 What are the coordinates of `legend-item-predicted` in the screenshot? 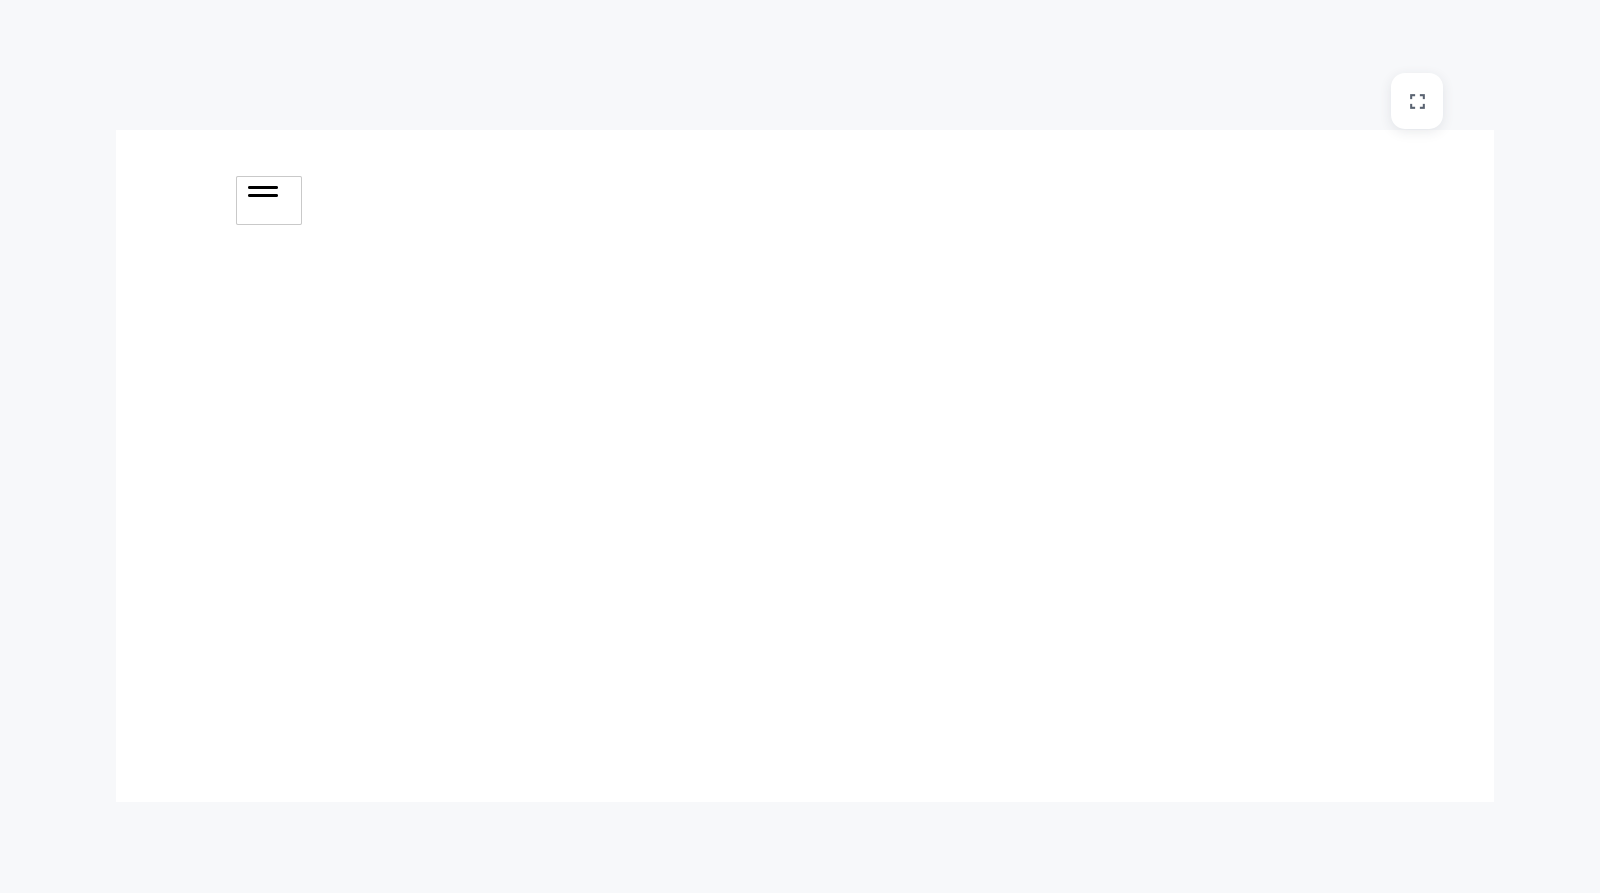 It's located at (268, 195).